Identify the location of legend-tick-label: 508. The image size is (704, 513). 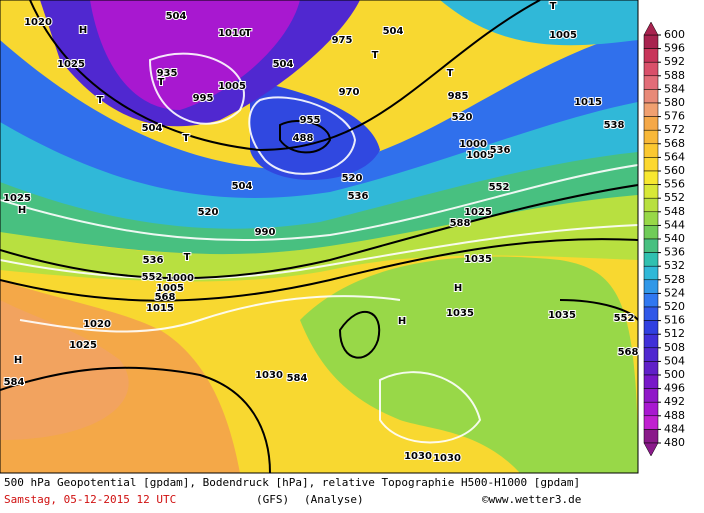
(674, 347).